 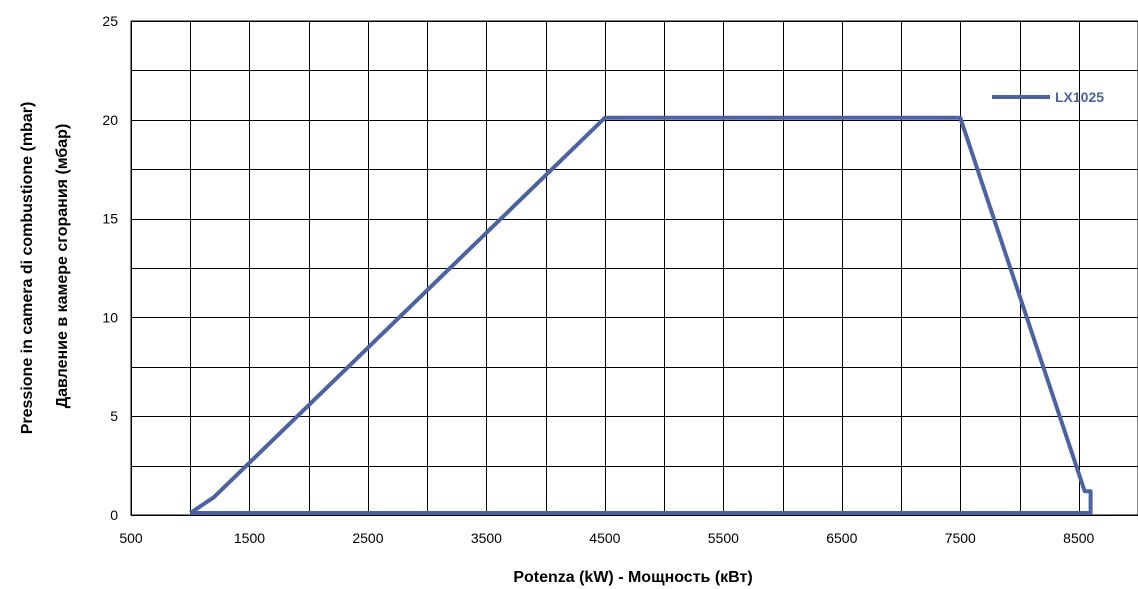 I want to click on x-tick-label: 7500, so click(x=960, y=538).